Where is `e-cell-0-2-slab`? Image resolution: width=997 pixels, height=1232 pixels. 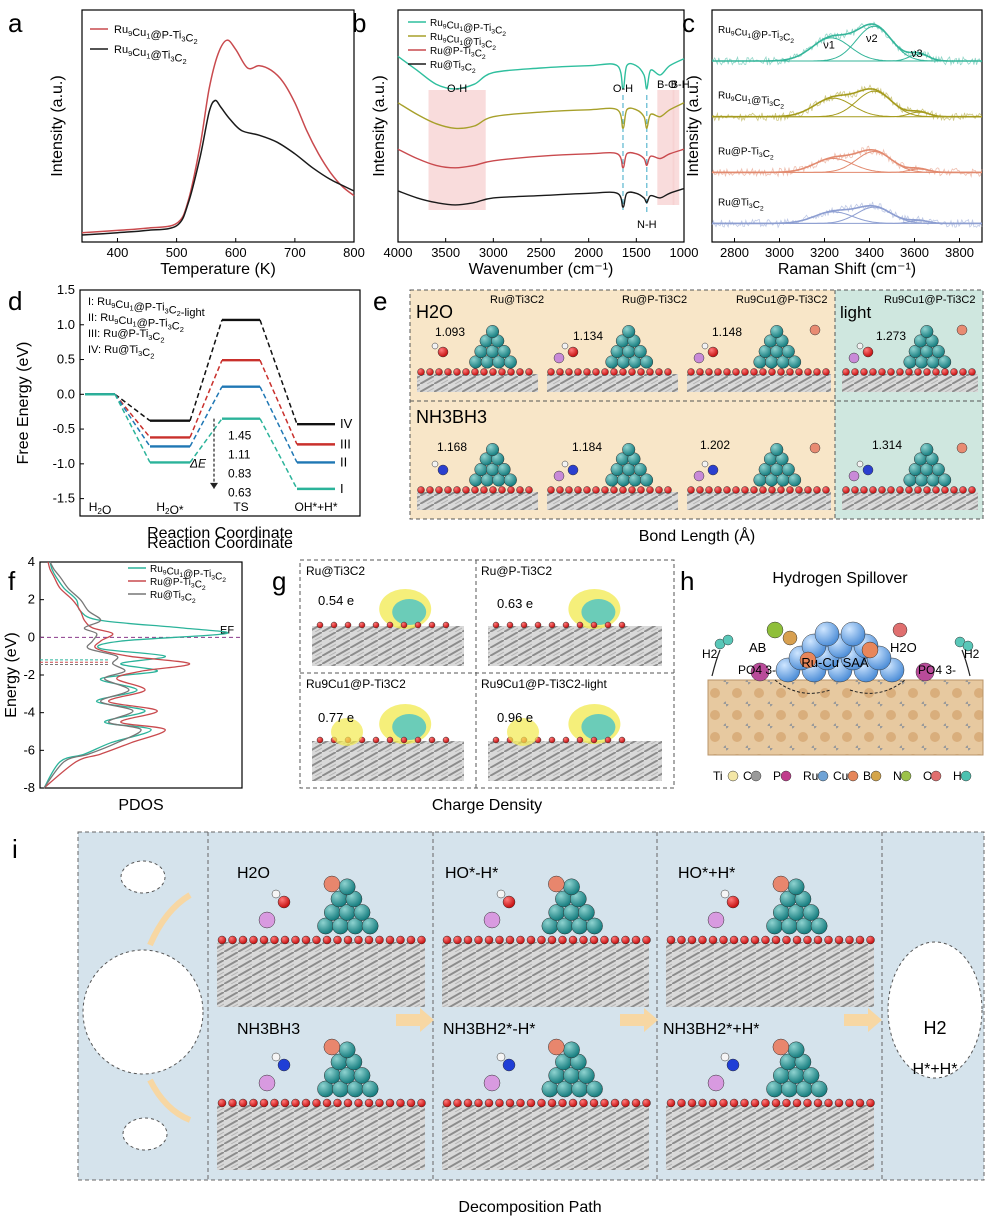 e-cell-0-2-slab is located at coordinates (759, 383).